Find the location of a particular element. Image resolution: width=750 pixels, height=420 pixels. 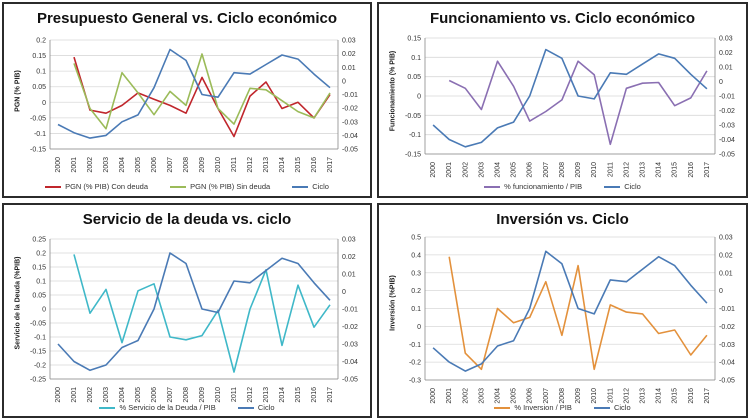

legend-item: PGN (% PIB) Con deuda is located at coordinates (96, 186).